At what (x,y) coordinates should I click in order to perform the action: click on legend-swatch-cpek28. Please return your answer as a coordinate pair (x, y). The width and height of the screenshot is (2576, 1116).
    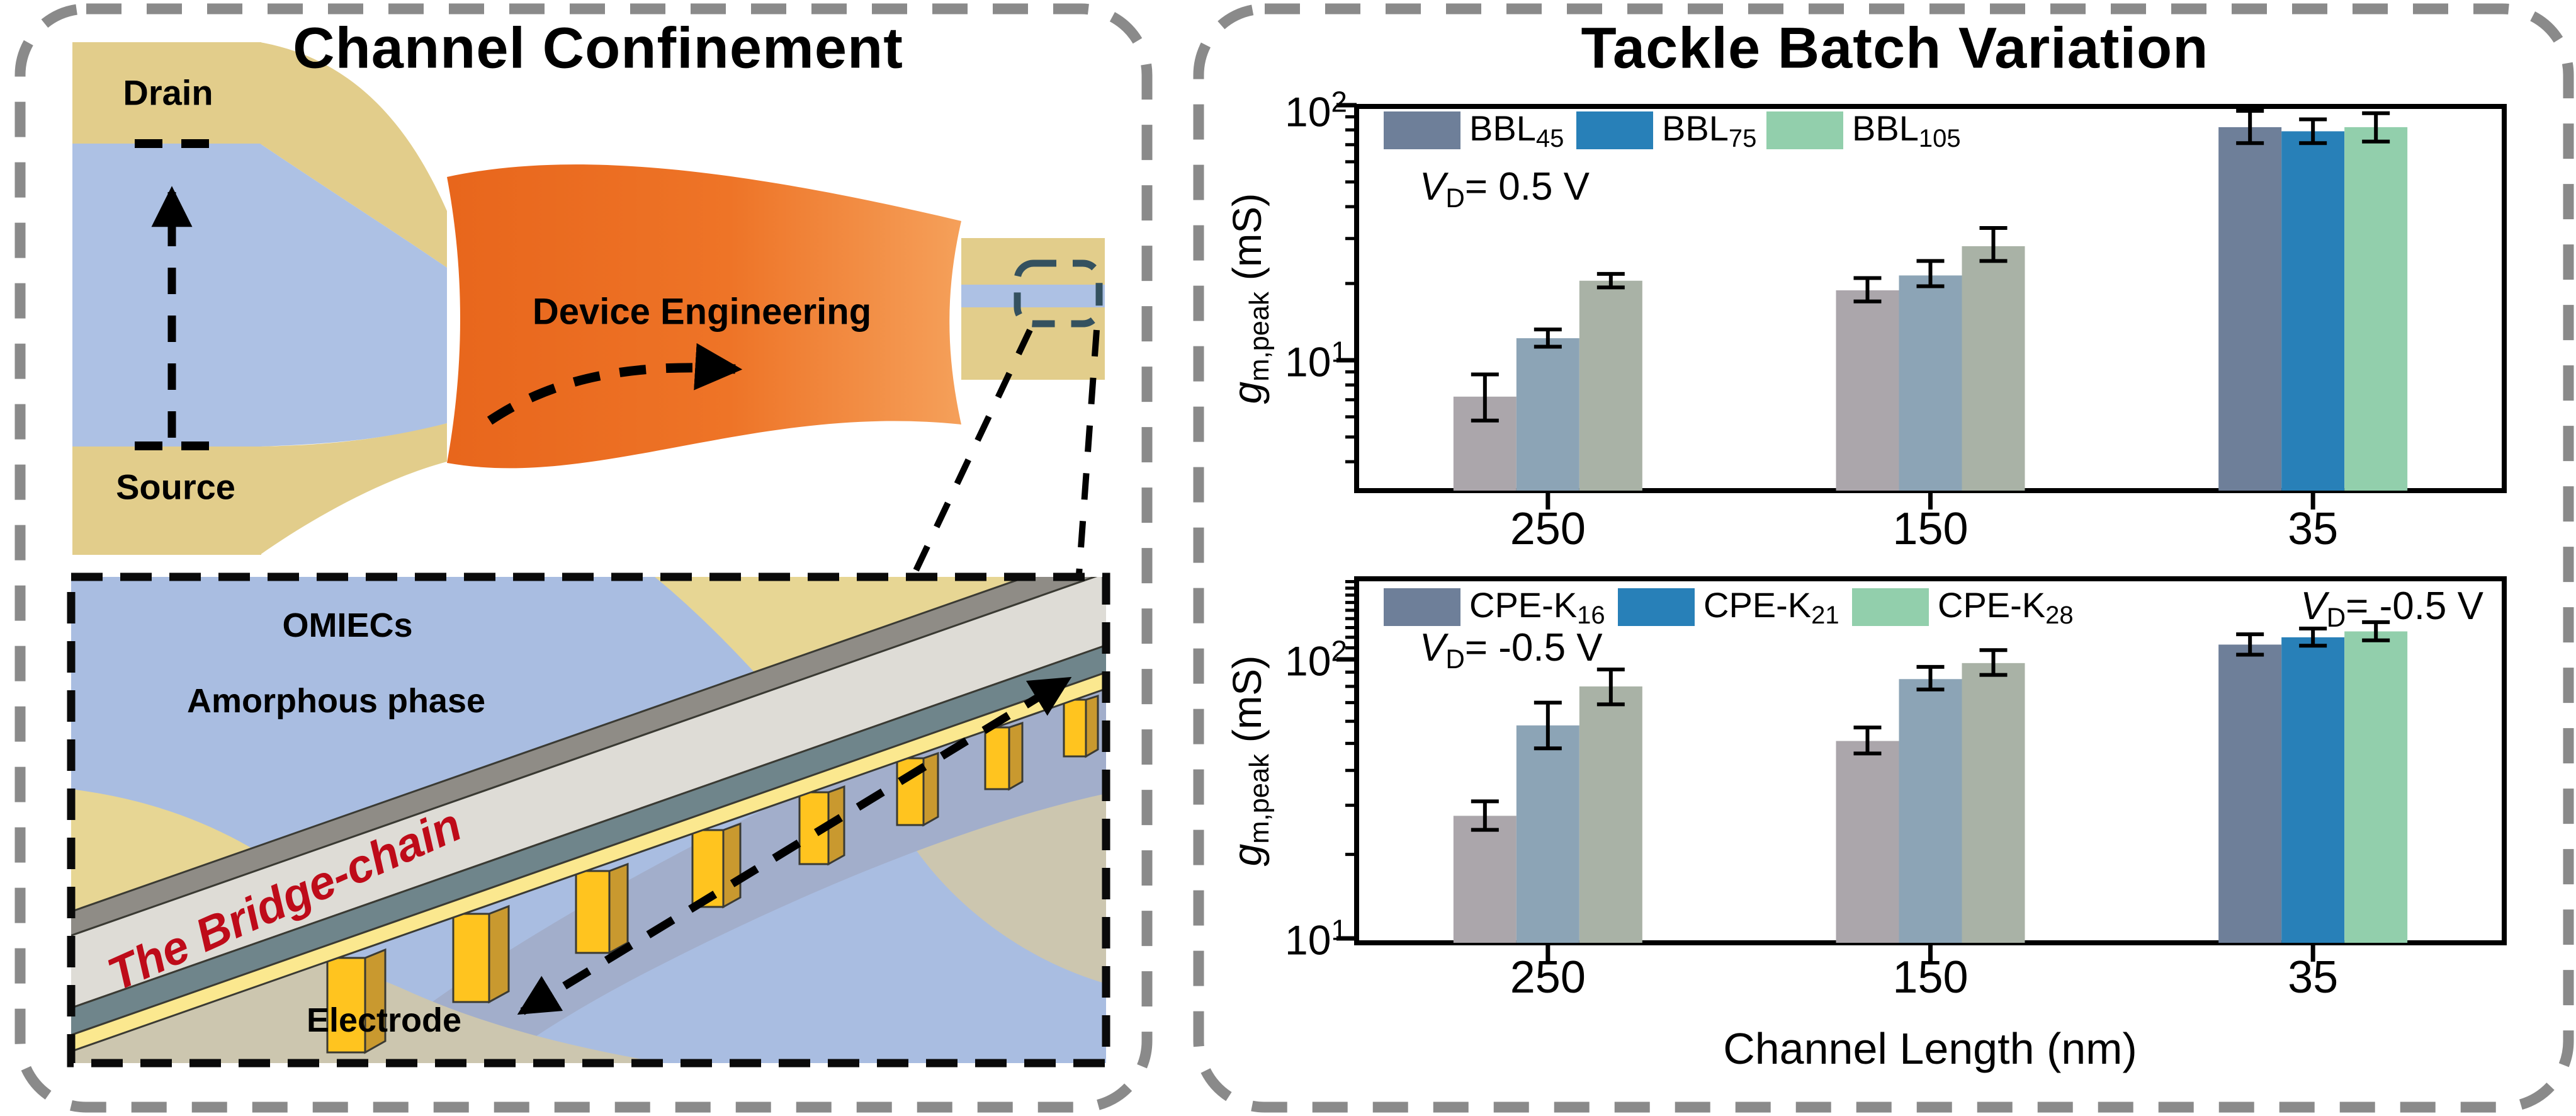
    Looking at the image, I should click on (1890, 607).